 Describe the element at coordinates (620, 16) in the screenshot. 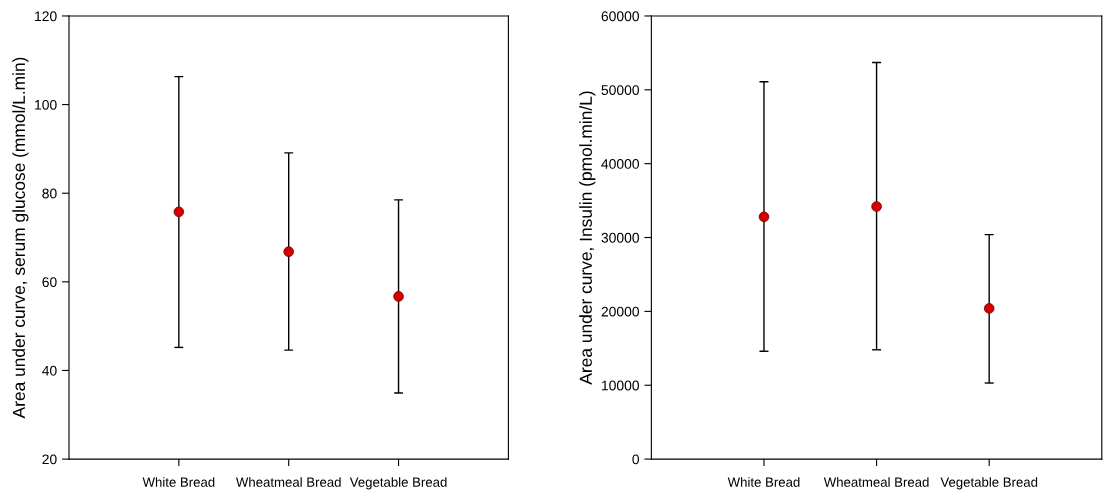

I see `y-tick-label: 60000` at that location.